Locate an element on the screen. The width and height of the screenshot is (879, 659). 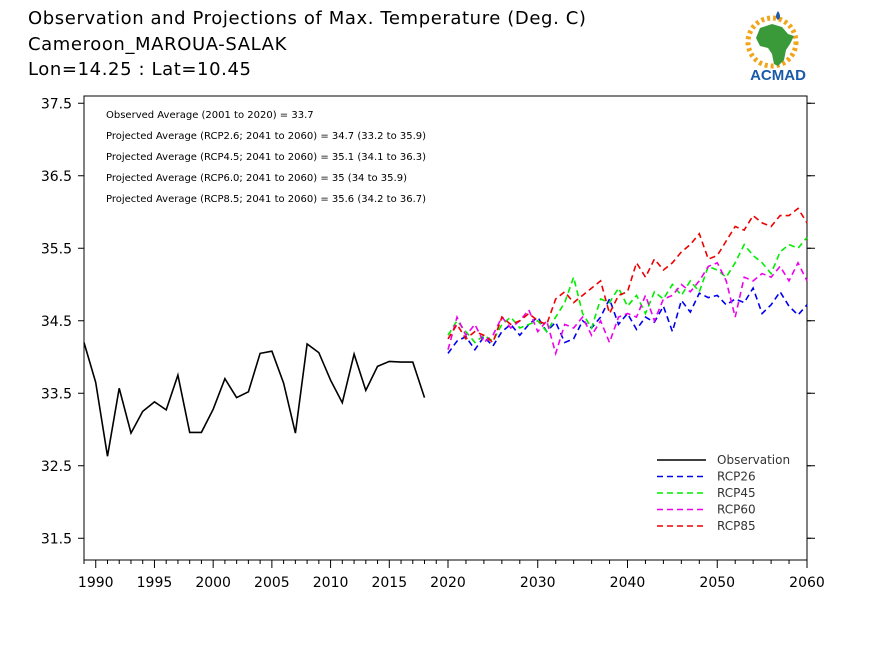
x-tick-label: 1995 is located at coordinates (155, 583).